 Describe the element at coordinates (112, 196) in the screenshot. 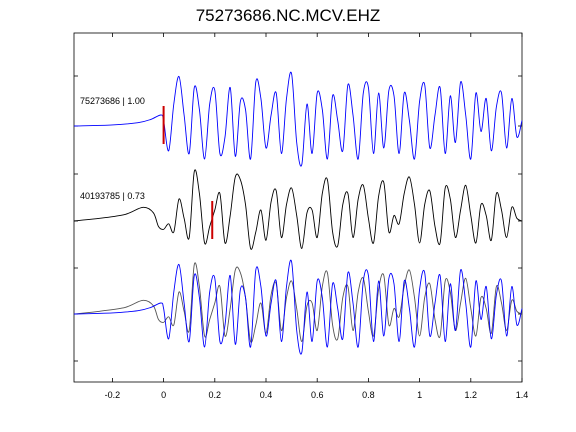

I see `trace-label-2: 40193785 | 0.73` at that location.